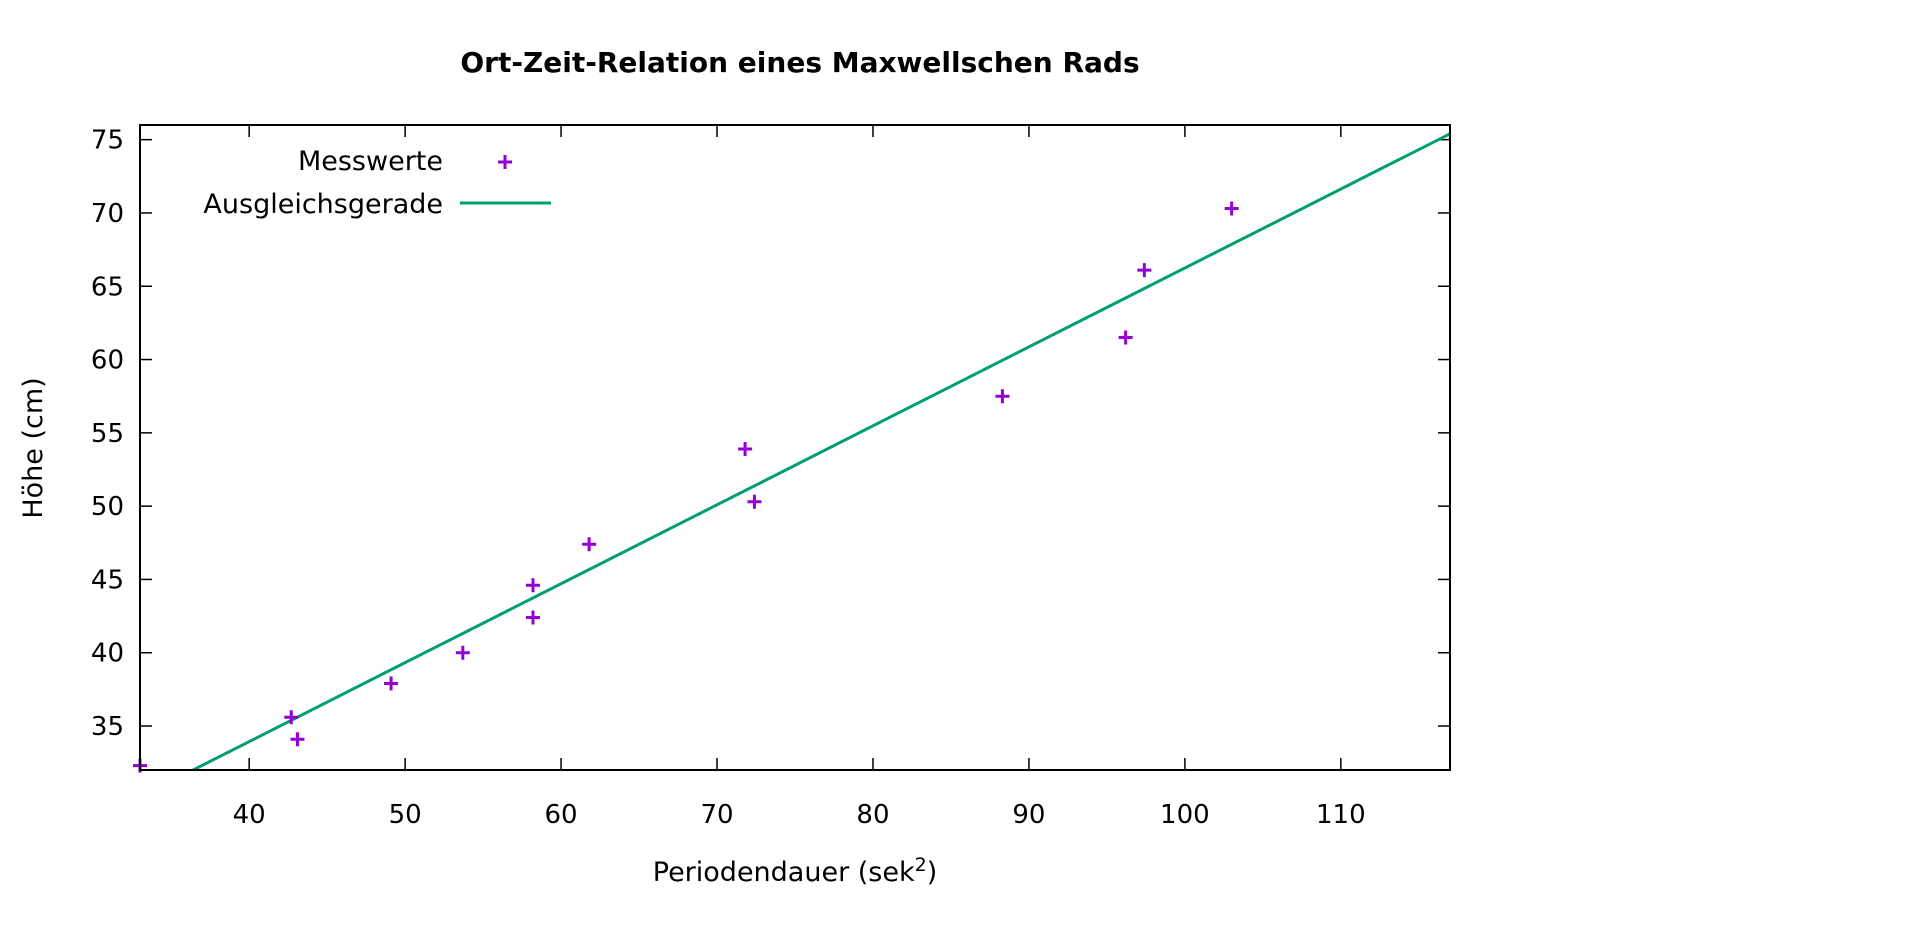 Image resolution: width=1920 pixels, height=940 pixels. Describe the element at coordinates (377, 183) in the screenshot. I see `legend: Messwerte Ausgleichsgerade` at that location.